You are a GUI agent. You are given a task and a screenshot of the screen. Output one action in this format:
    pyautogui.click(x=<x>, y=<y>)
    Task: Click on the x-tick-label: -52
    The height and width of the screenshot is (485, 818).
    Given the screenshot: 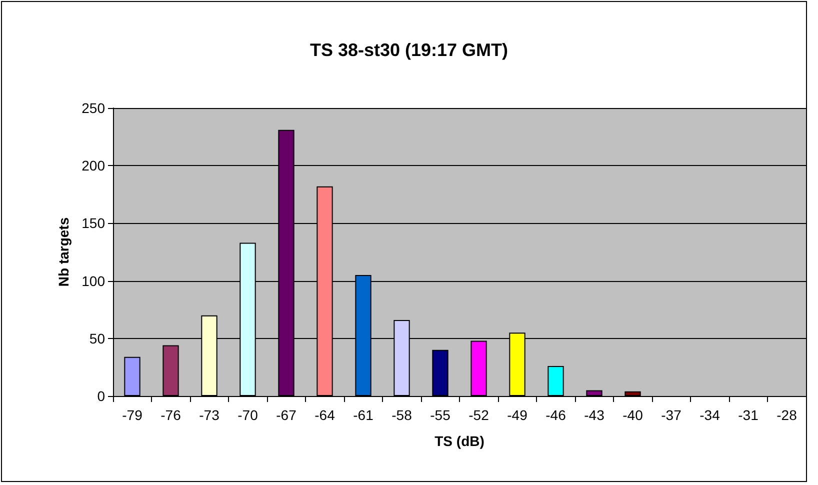 What is the action you would take?
    pyautogui.click(x=479, y=415)
    